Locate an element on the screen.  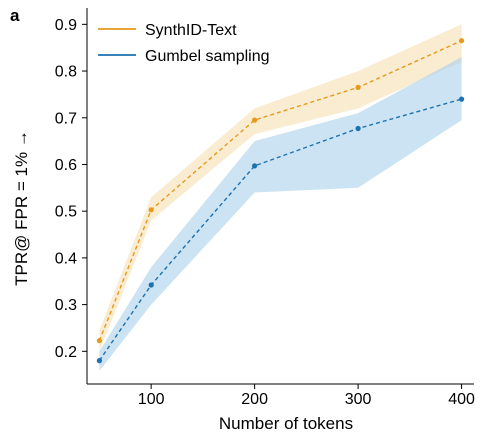
legend: SynthID-Text Gumbel sampling is located at coordinates (184, 43).